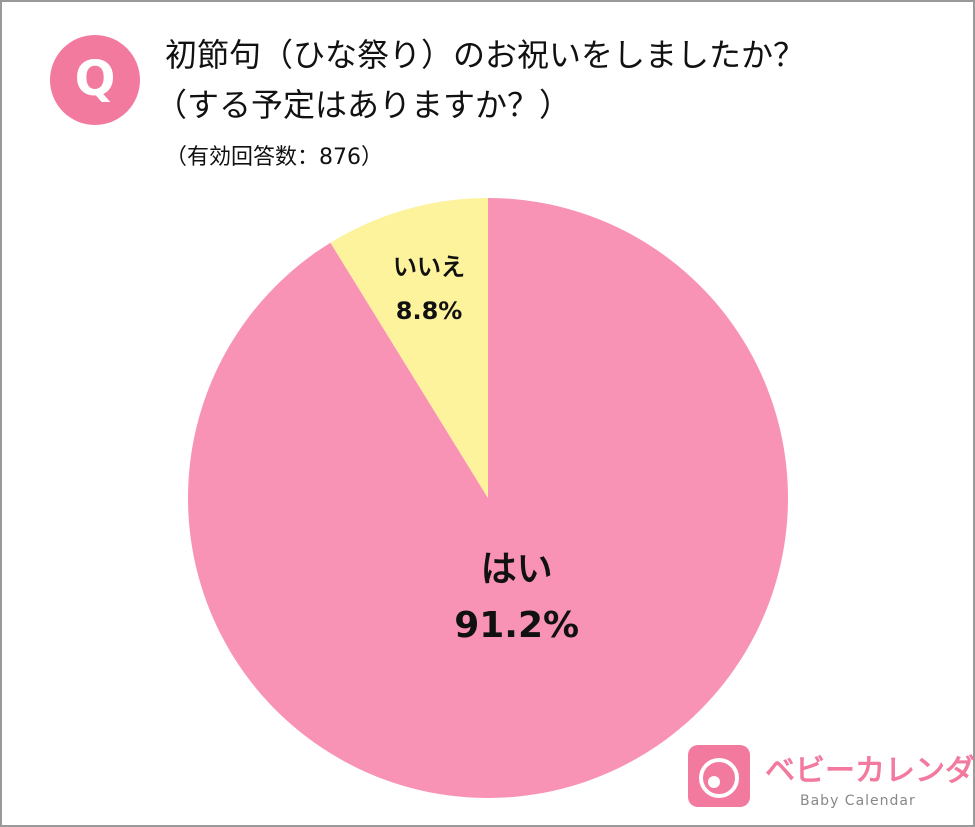 The height and width of the screenshot is (827, 975). What do you see at coordinates (714, 782) in the screenshot?
I see `logo-icon-dot` at bounding box center [714, 782].